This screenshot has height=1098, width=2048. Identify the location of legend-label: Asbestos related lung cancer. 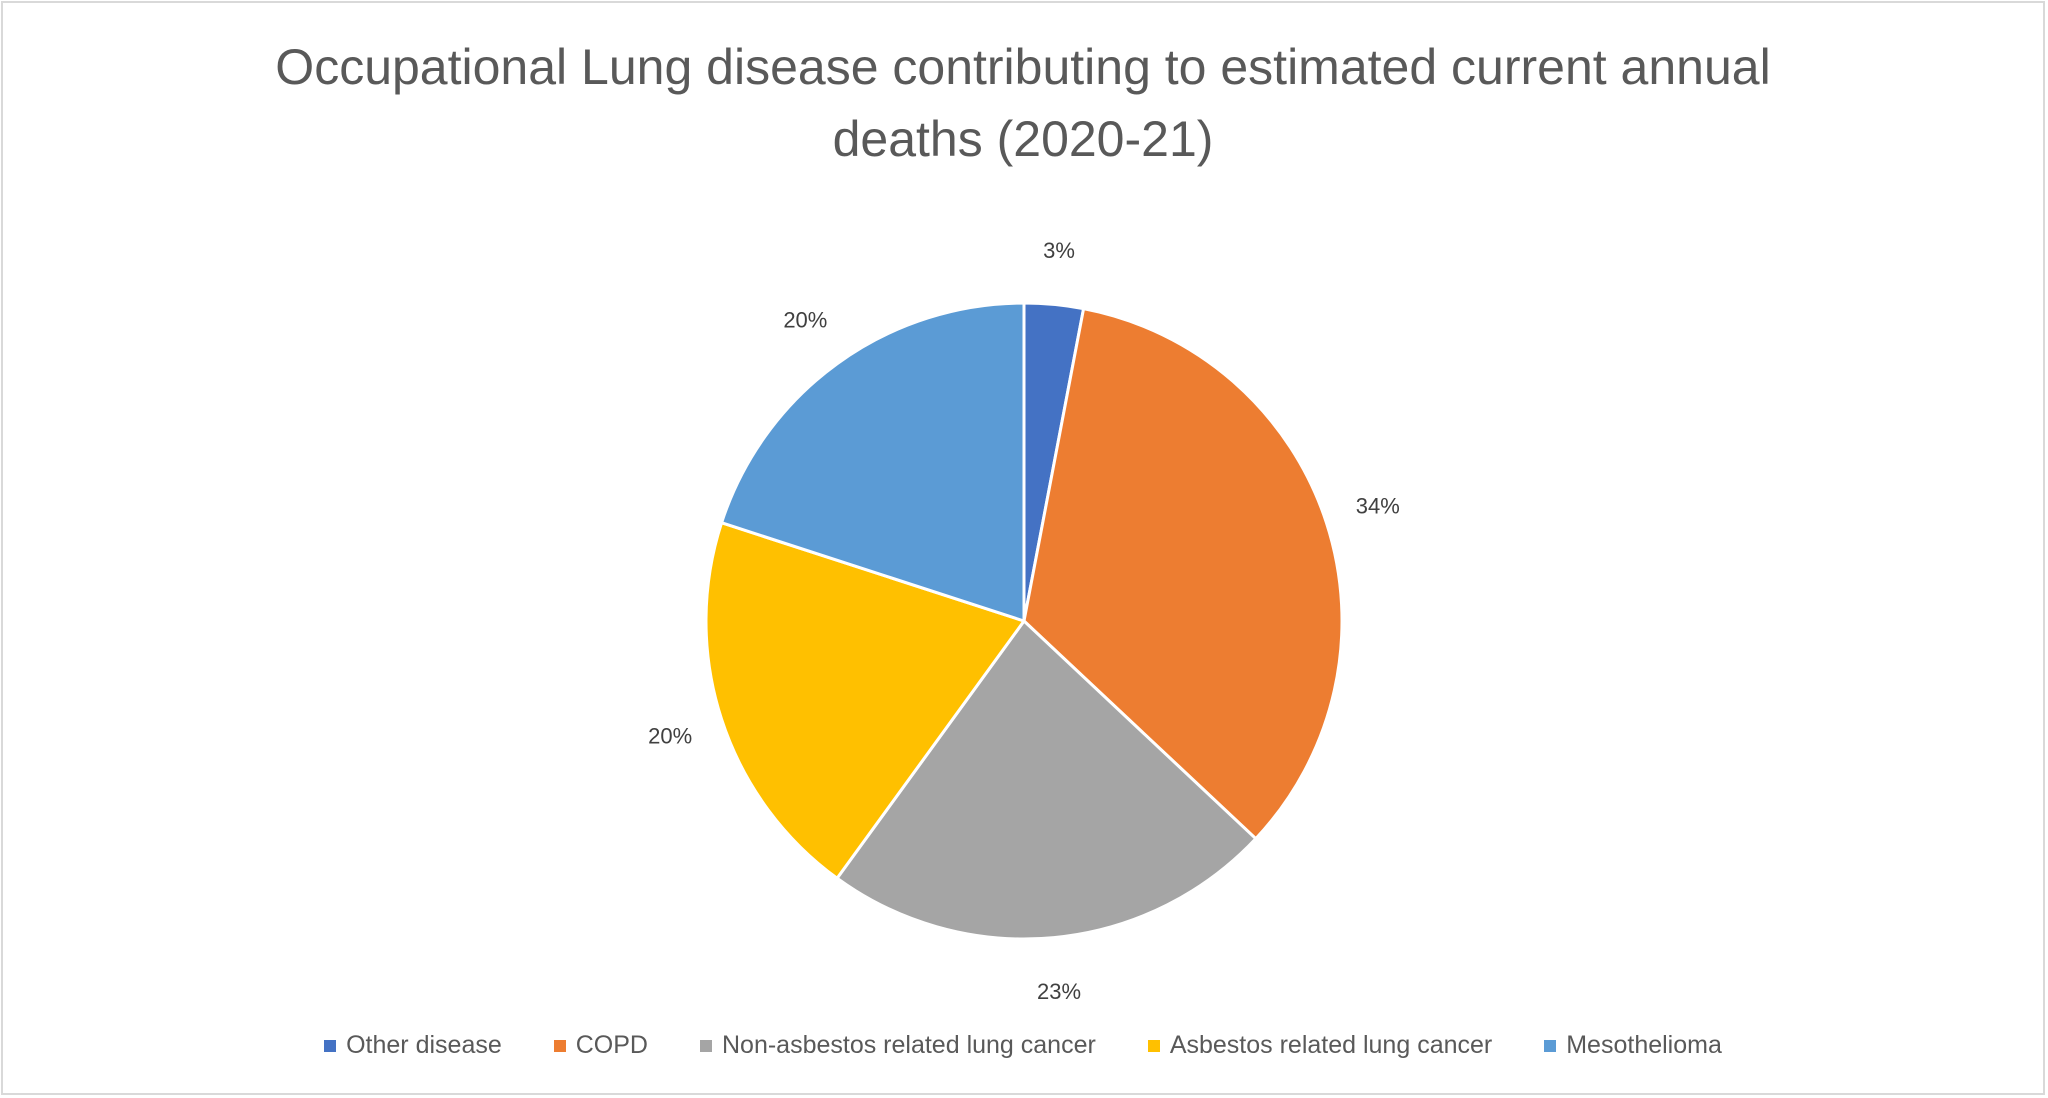
(1331, 1045).